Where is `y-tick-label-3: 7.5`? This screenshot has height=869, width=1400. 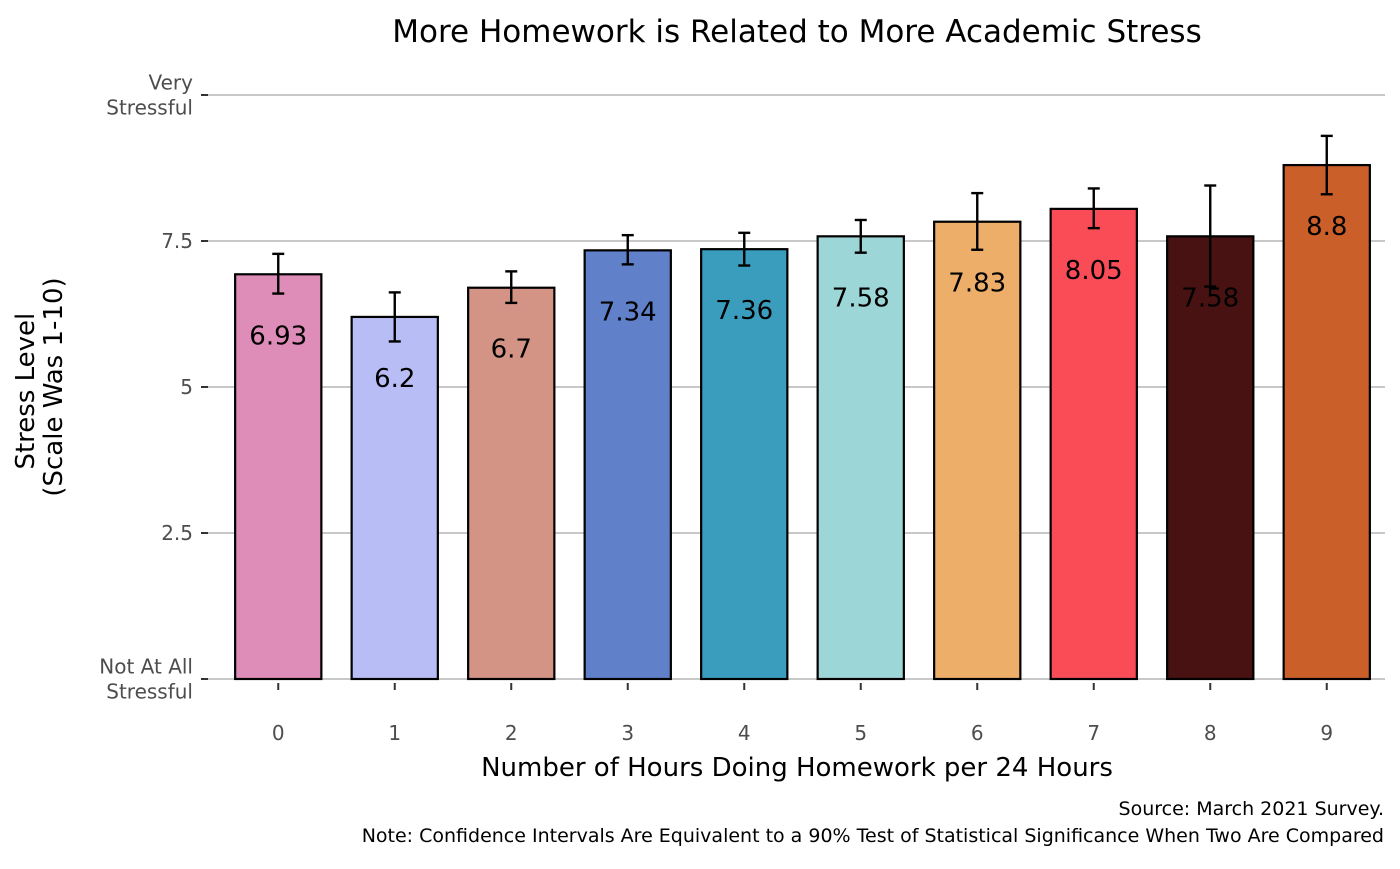 y-tick-label-3: 7.5 is located at coordinates (177, 241).